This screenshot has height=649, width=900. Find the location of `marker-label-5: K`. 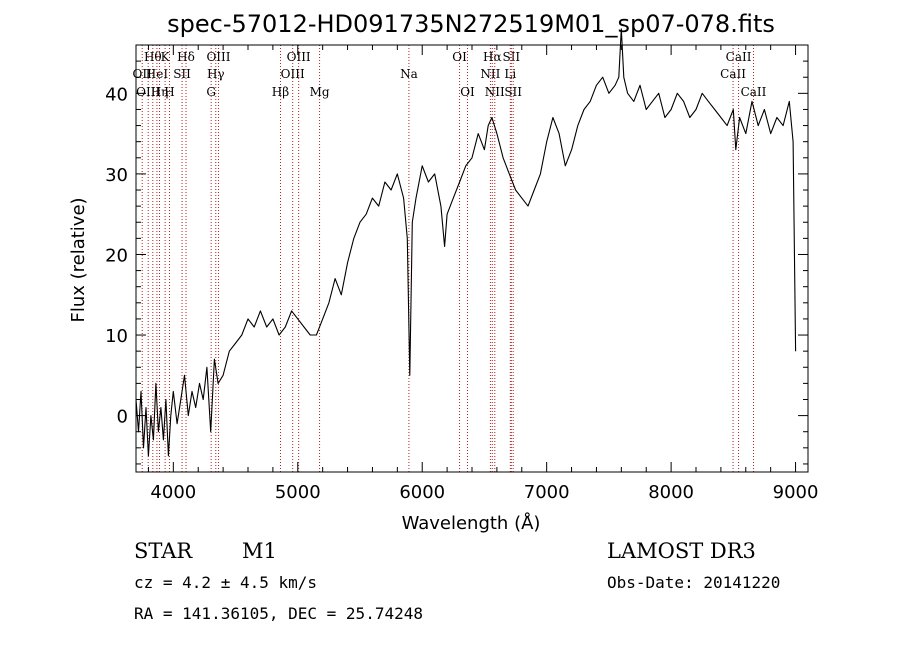

marker-label-5: K is located at coordinates (166, 57).